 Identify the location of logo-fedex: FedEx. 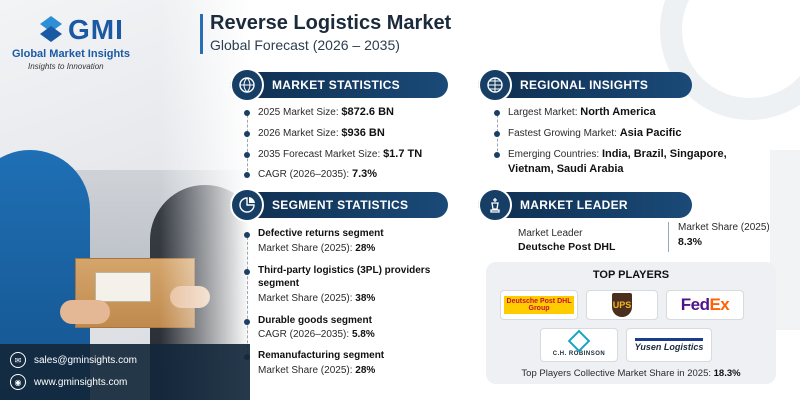
(705, 305).